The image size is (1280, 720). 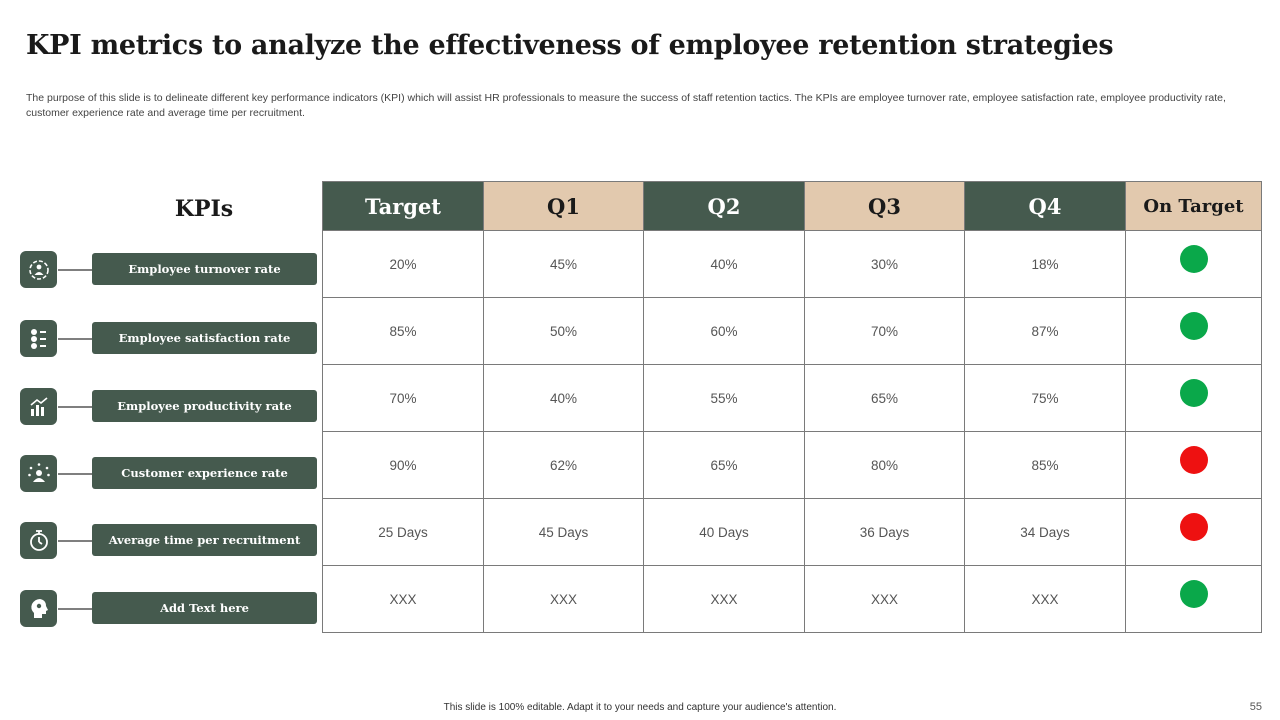 I want to click on table-cell: 30%, so click(x=884, y=264).